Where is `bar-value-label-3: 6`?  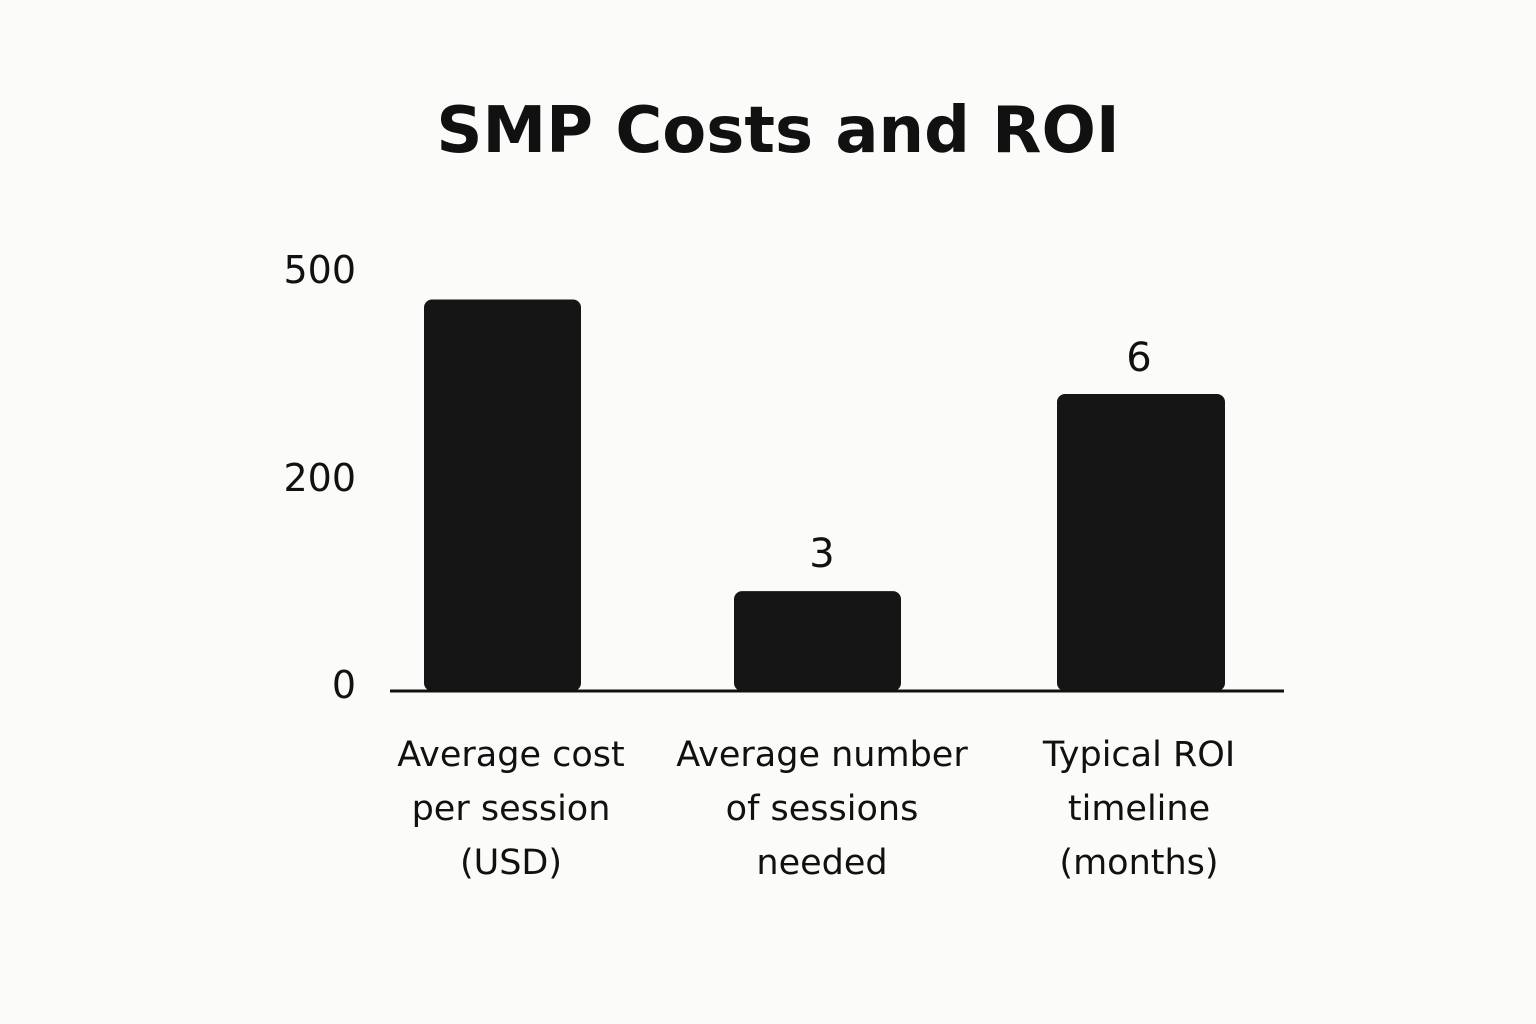 bar-value-label-3: 6 is located at coordinates (1138, 358).